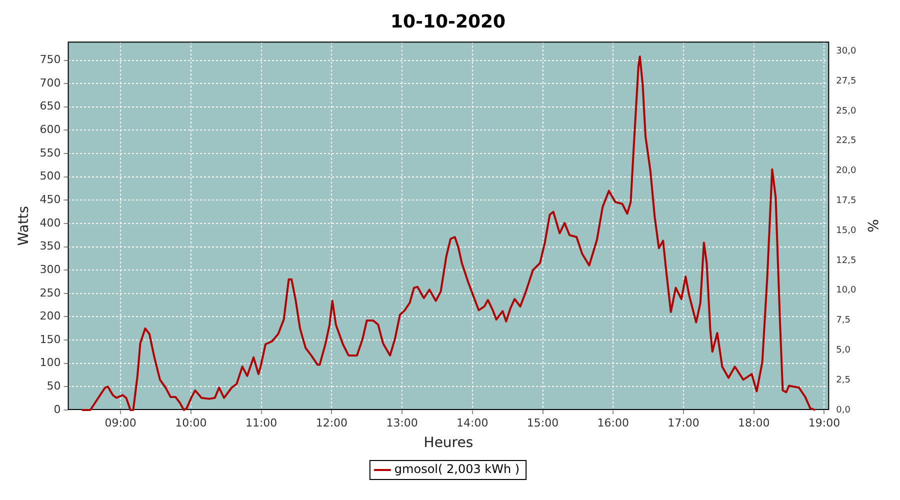 This screenshot has height=500, width=900. I want to click on y-tick-label: 250, so click(50, 293).